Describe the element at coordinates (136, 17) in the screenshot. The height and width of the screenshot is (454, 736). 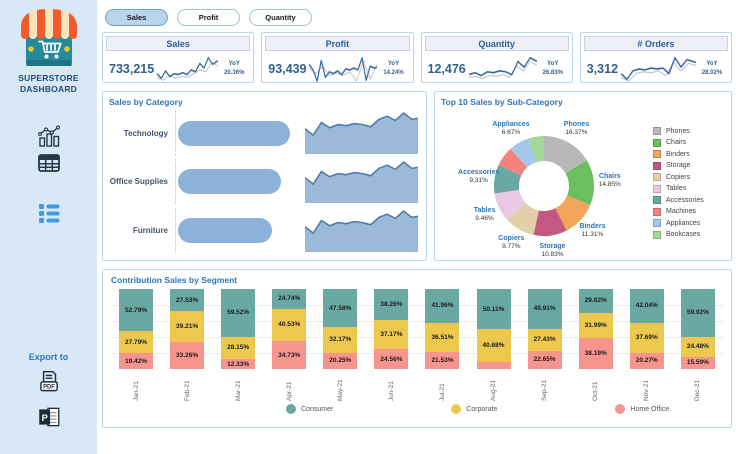
I see `tab-sales: Sales` at that location.